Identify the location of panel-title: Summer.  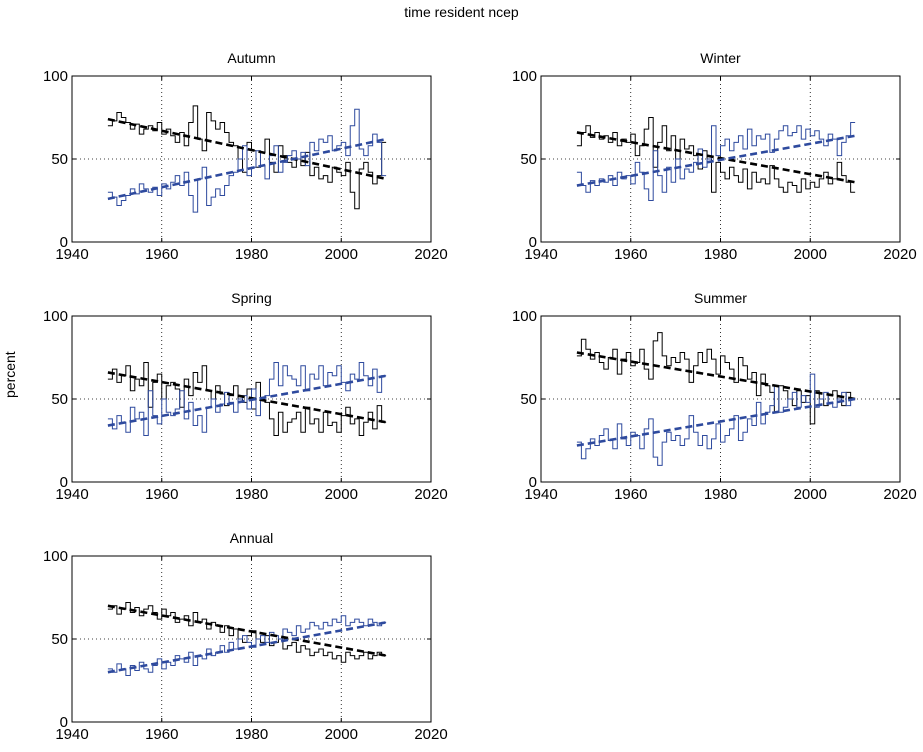
(720, 298).